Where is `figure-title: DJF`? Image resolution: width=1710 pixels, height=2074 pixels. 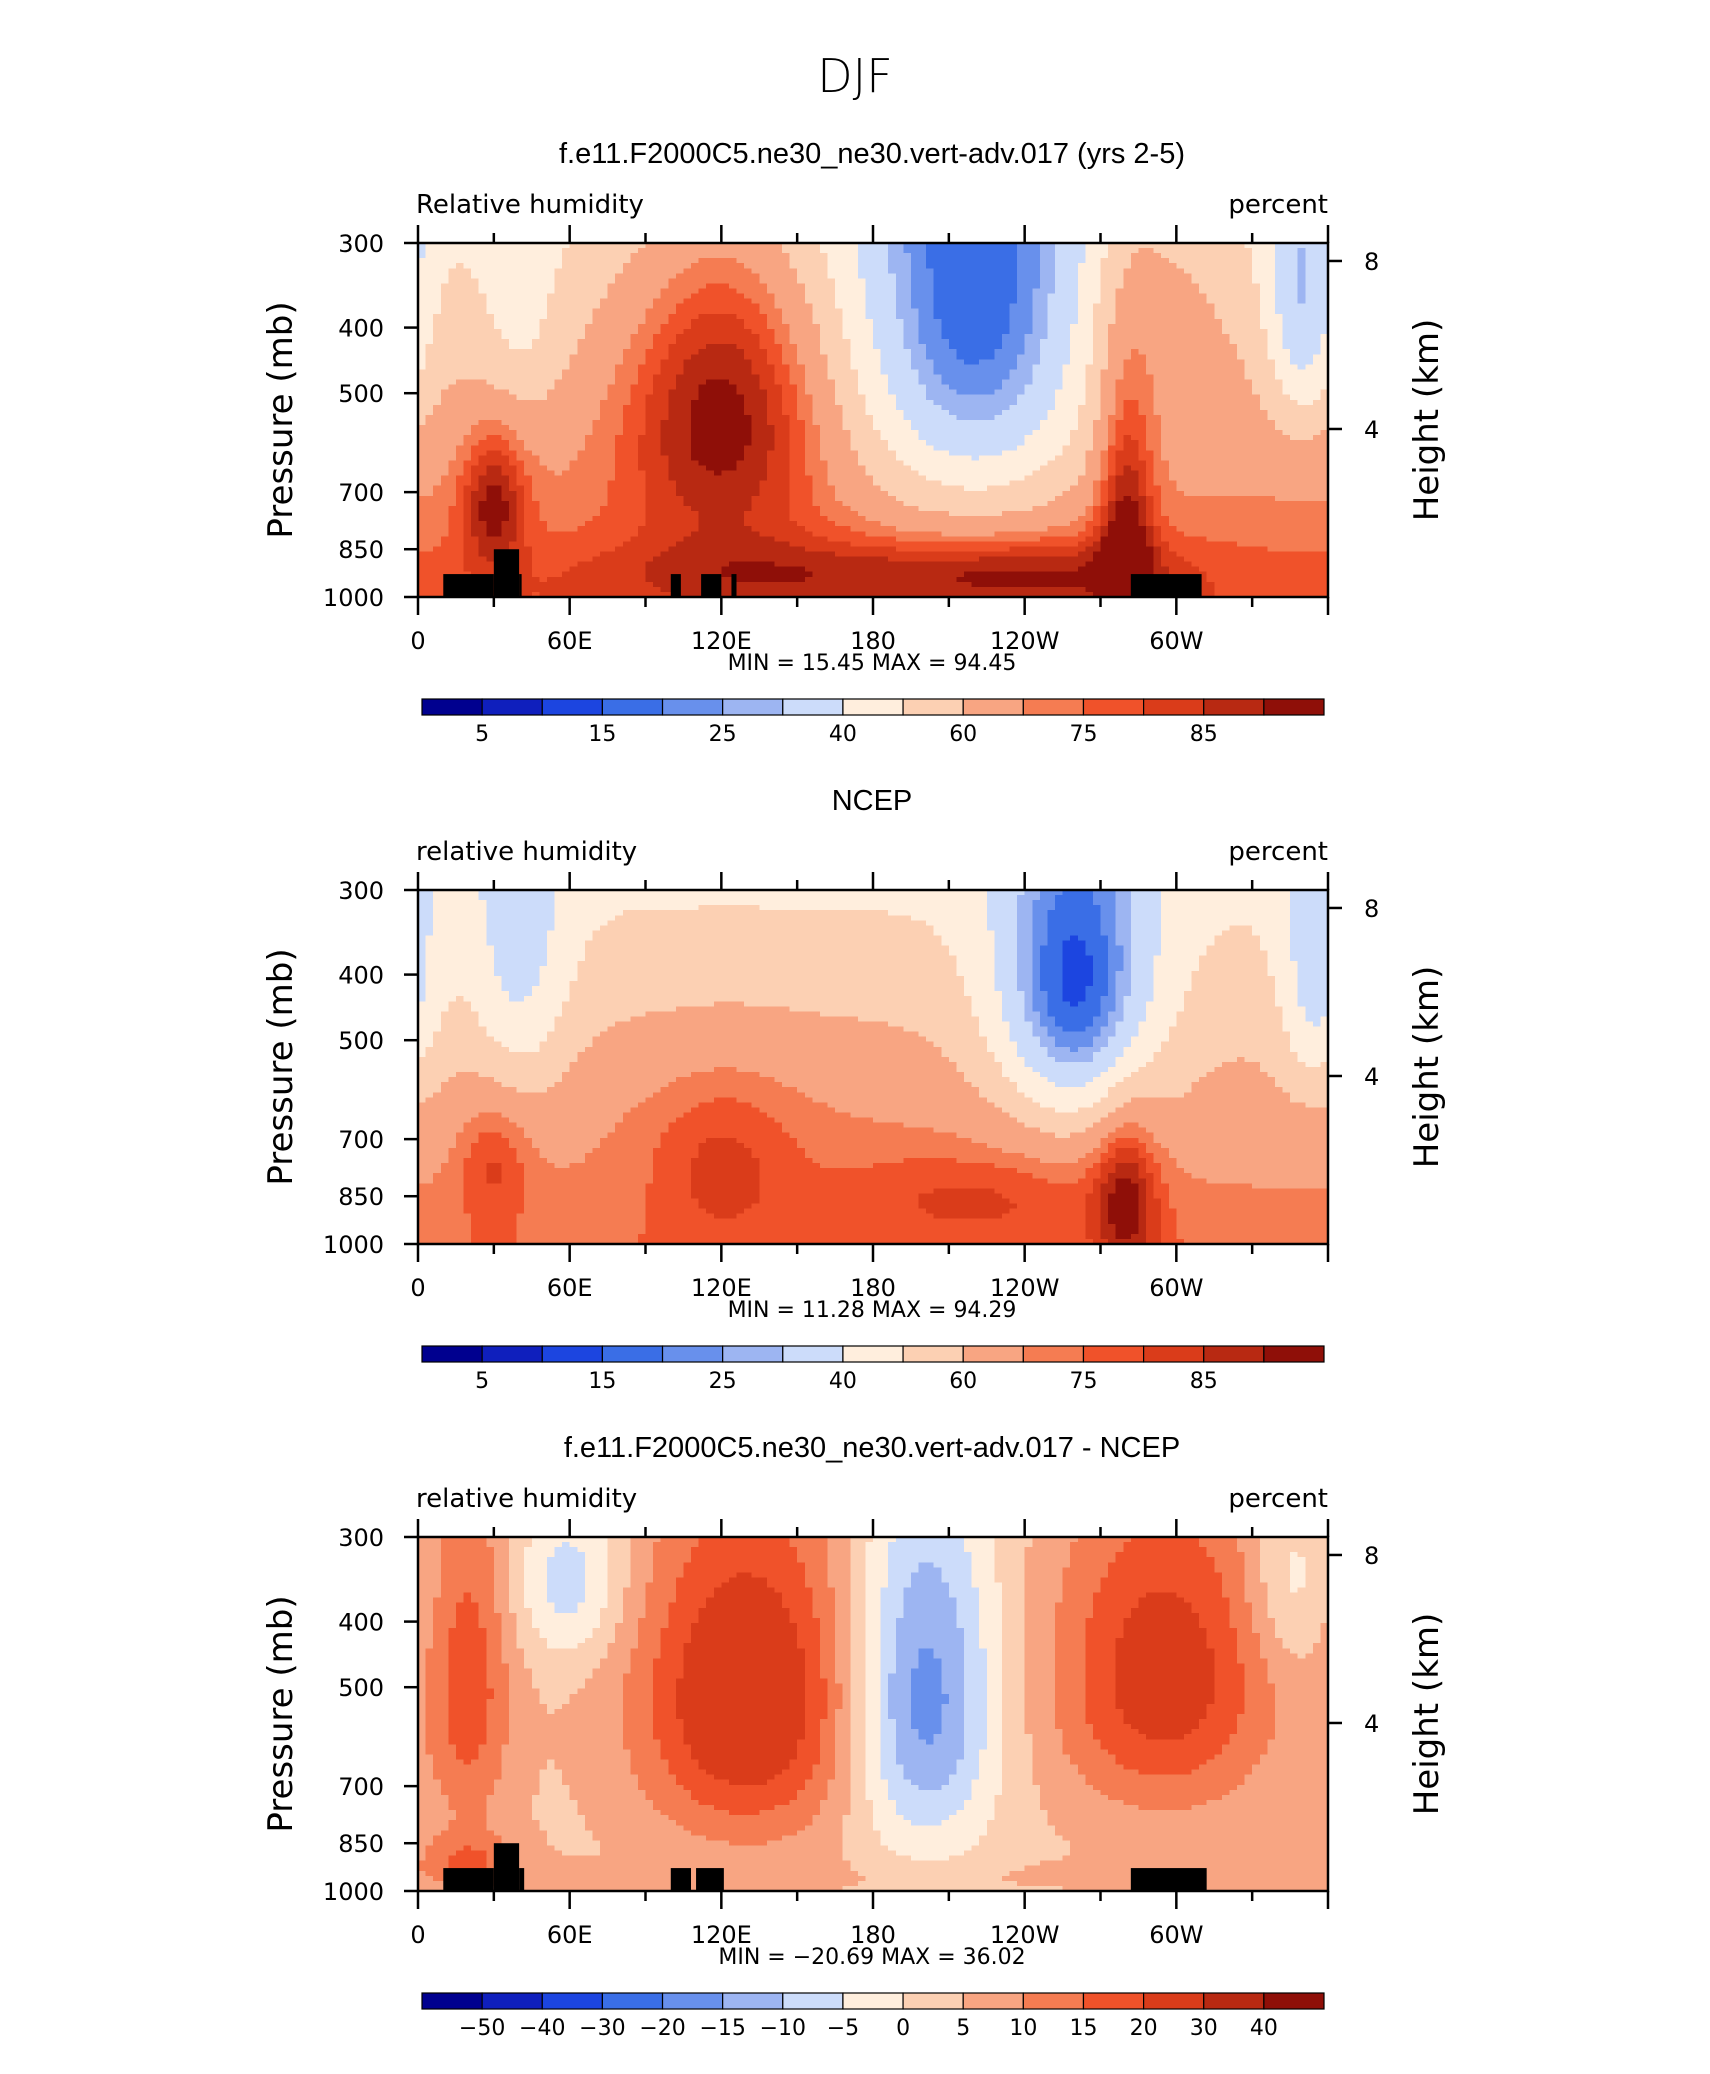 figure-title: DJF is located at coordinates (854, 76).